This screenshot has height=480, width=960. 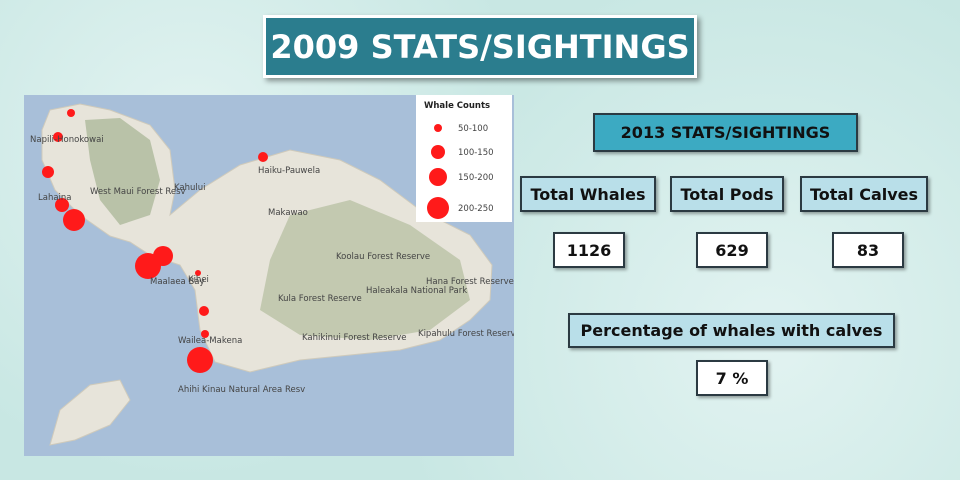 I want to click on place-label: Lahaina, so click(x=55, y=198).